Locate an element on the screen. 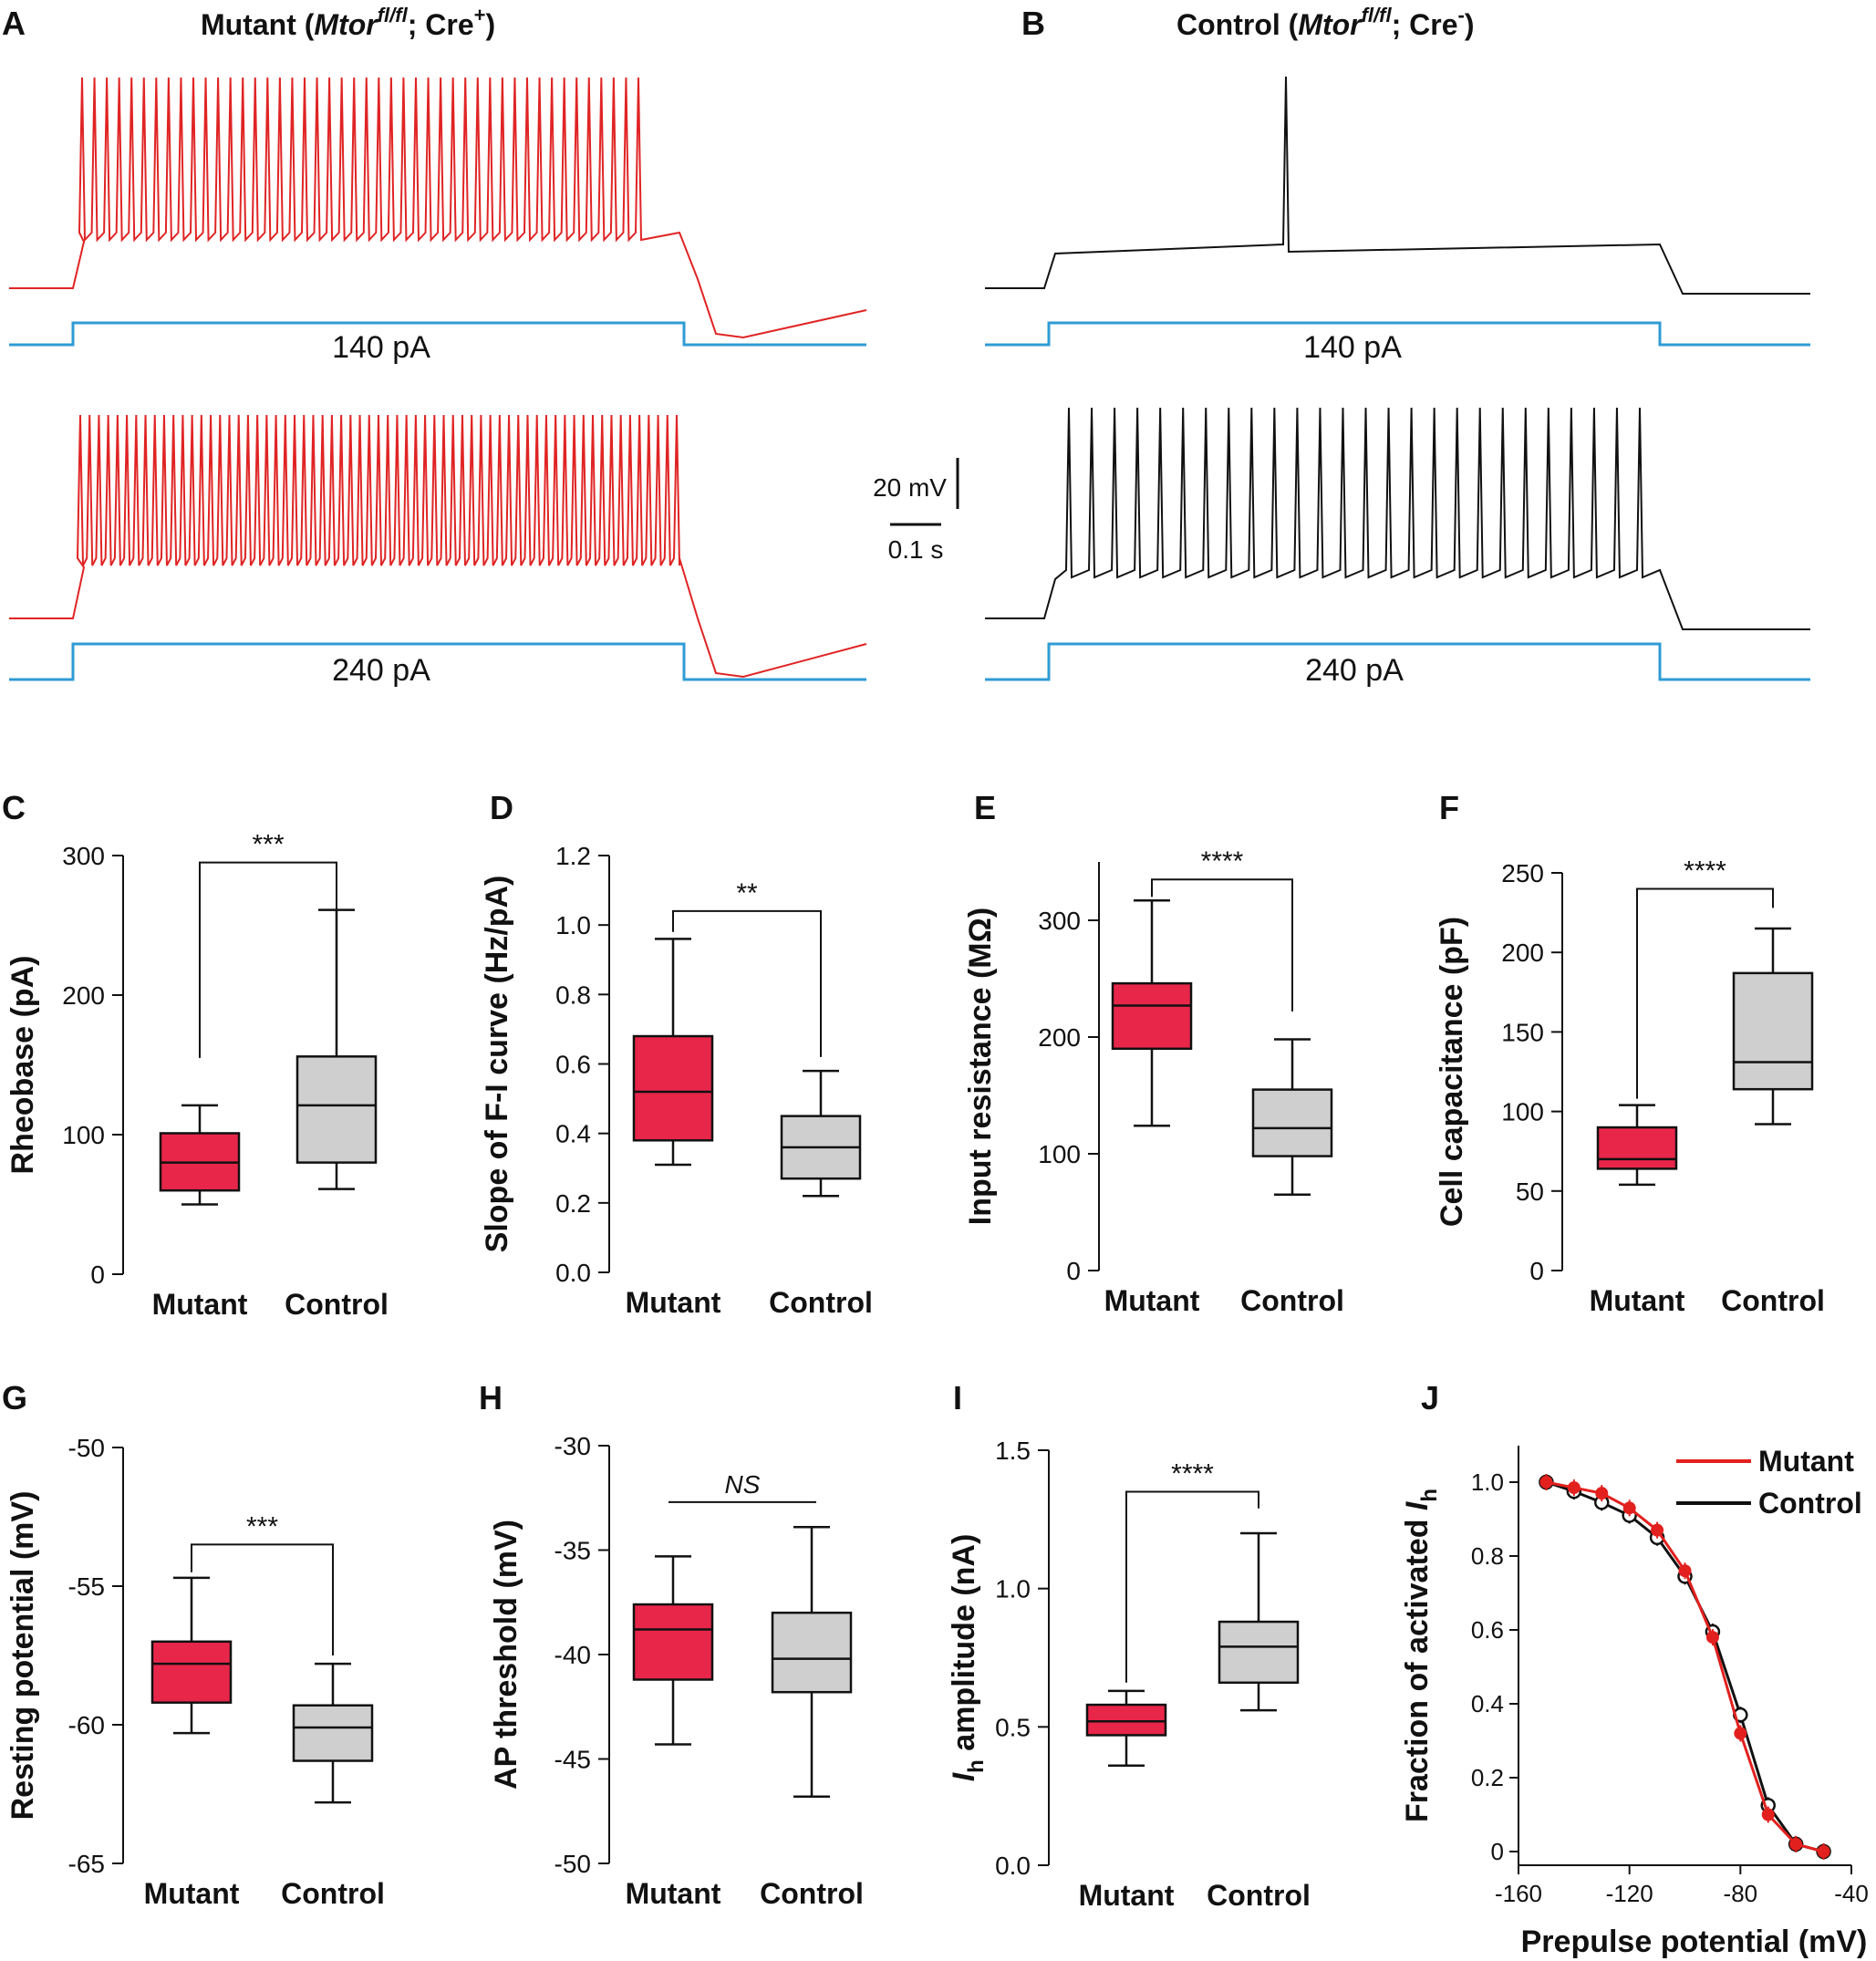 Image resolution: width=1876 pixels, height=1961 pixels. panel-label-a: A is located at coordinates (14, 23).